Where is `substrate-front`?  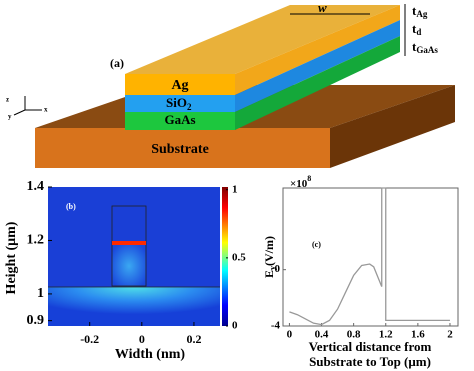
substrate-front is located at coordinates (182, 148).